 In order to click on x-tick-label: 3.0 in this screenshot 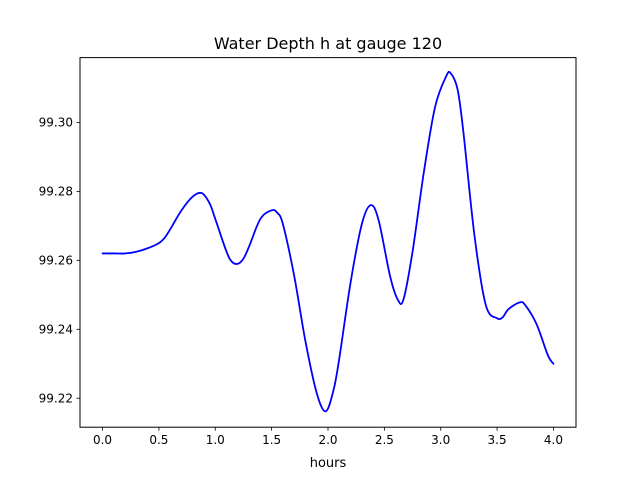, I will do `click(440, 440)`.